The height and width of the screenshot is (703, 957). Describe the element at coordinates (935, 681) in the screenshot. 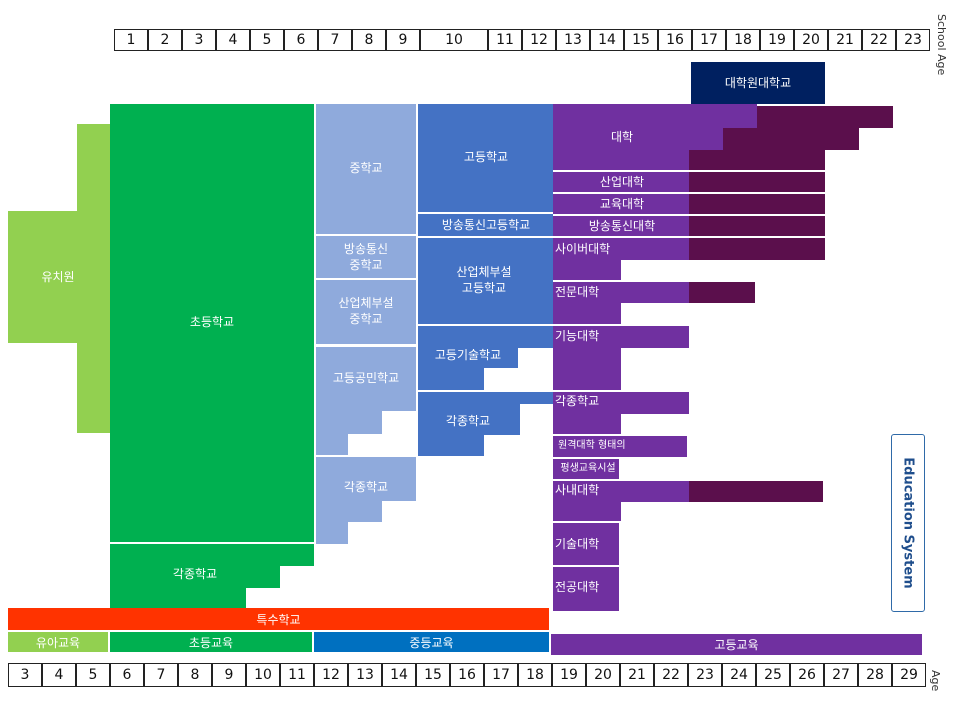

I see `age-label: Age` at that location.